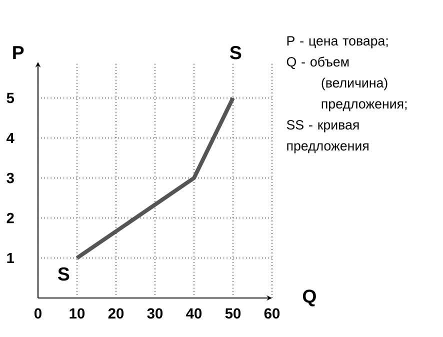  What do you see at coordinates (38, 313) in the screenshot?
I see `x-tick-label: 0` at bounding box center [38, 313].